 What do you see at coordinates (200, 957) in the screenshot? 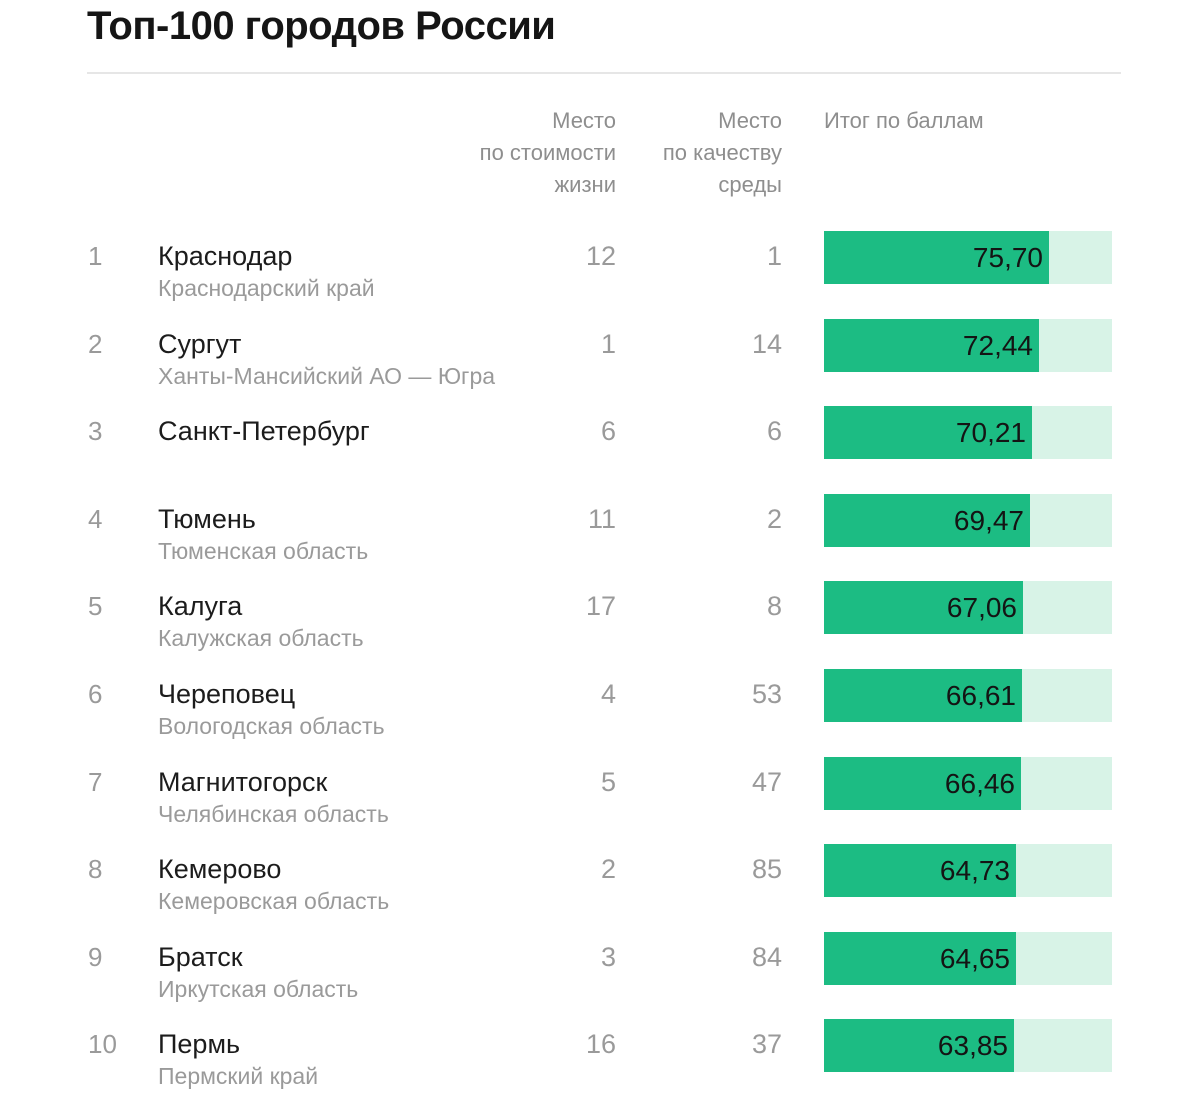
I see `city-name: Братск` at bounding box center [200, 957].